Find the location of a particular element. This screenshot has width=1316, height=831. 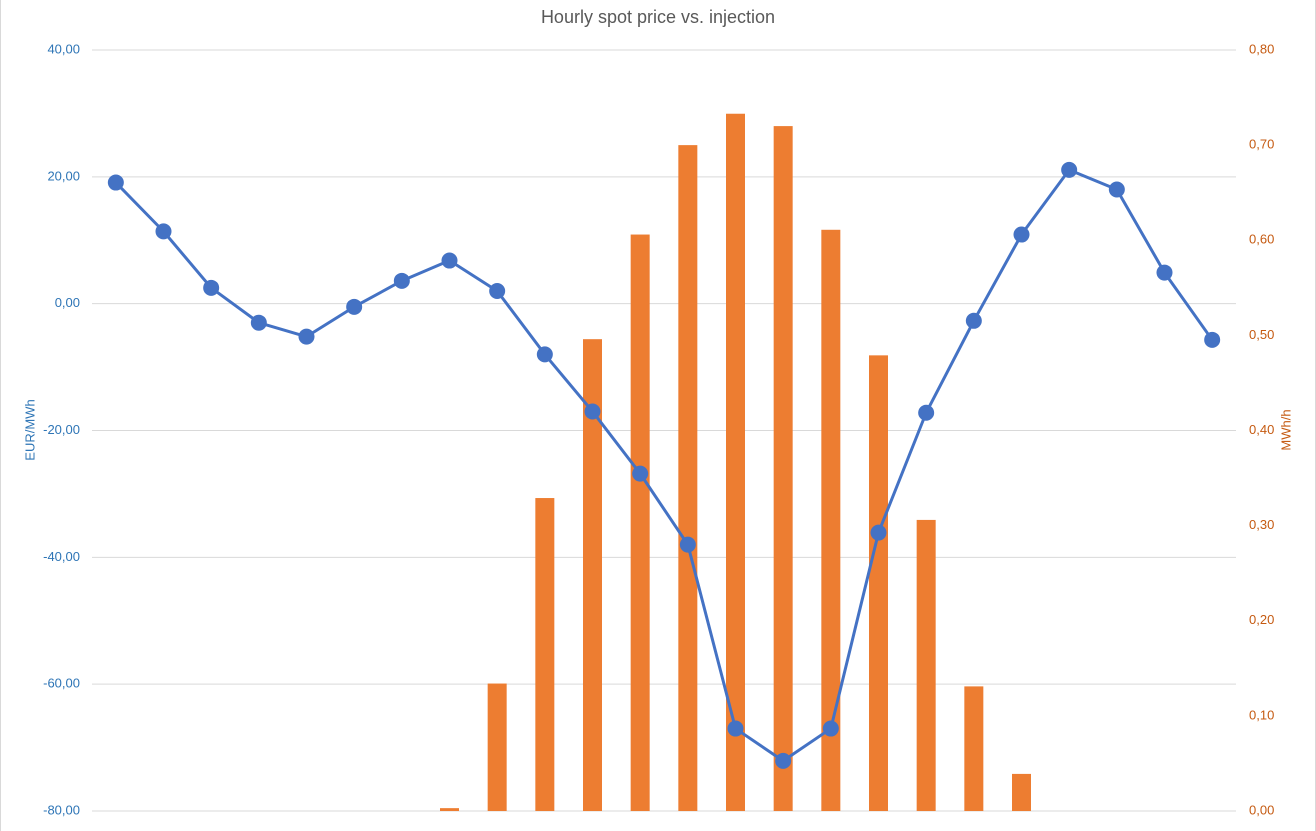

y2-tick-label: 0,10 is located at coordinates (1261, 714).